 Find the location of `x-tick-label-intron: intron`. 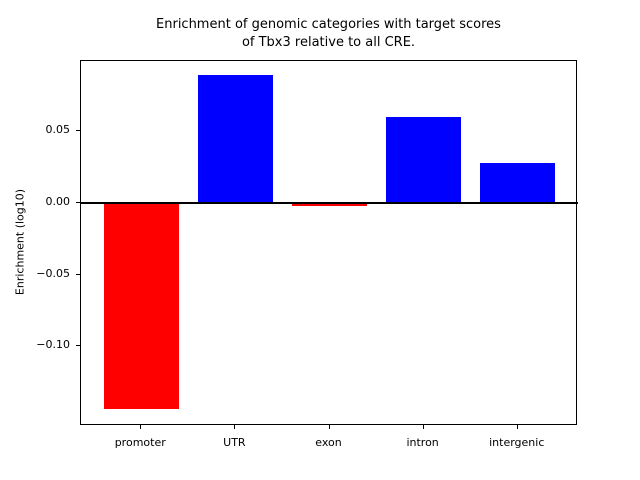

x-tick-label-intron: intron is located at coordinates (422, 442).